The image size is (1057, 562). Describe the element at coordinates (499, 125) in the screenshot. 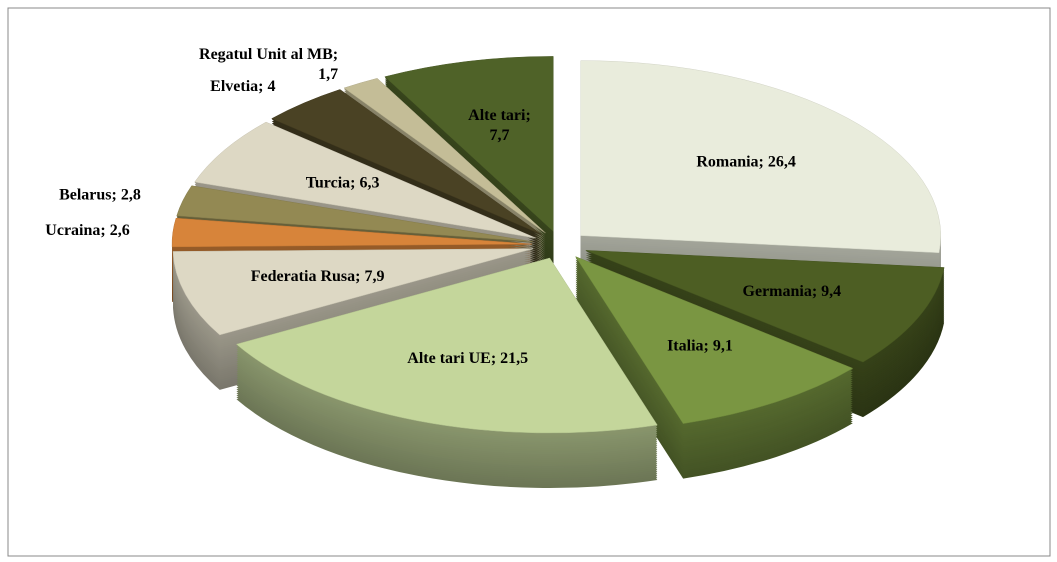

I see `data-label: Alte tari; 7,7` at that location.